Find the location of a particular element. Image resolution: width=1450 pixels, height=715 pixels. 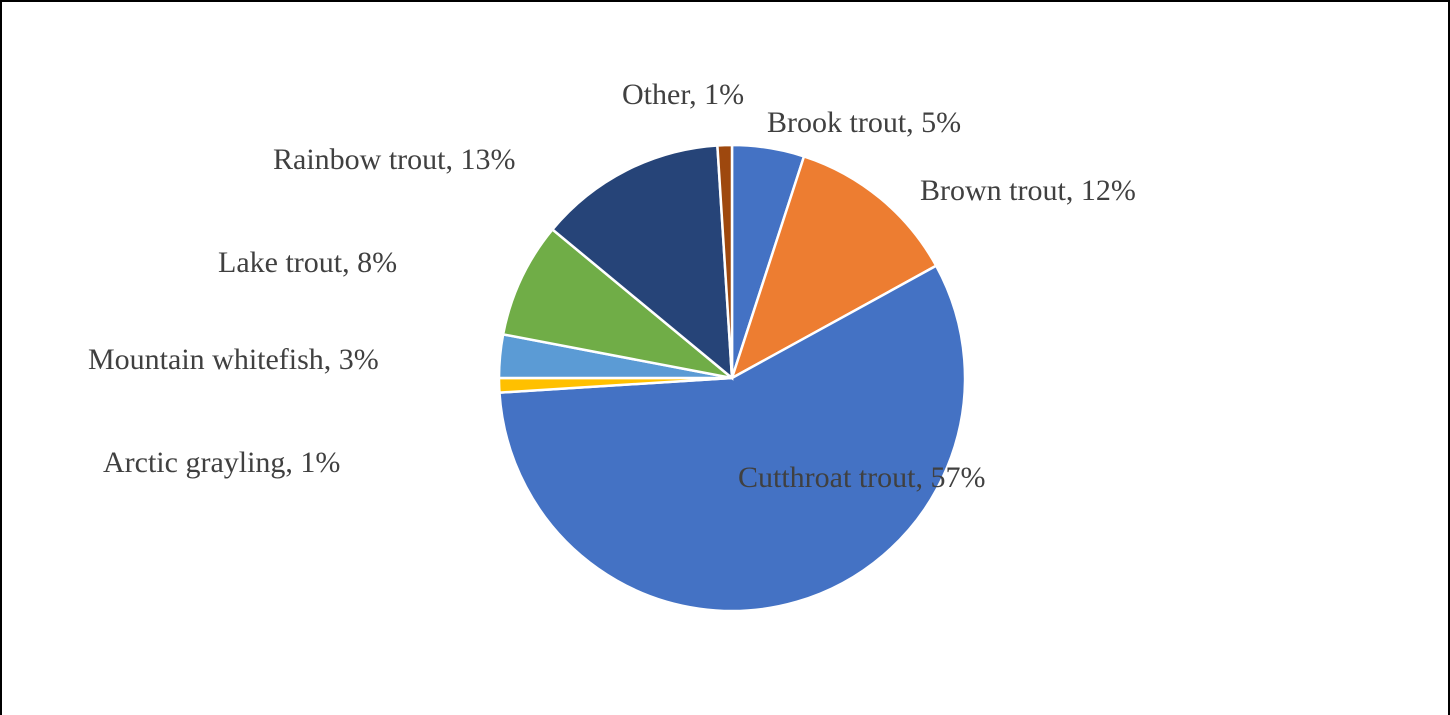

data-label: Brook trout, 5% is located at coordinates (864, 122).